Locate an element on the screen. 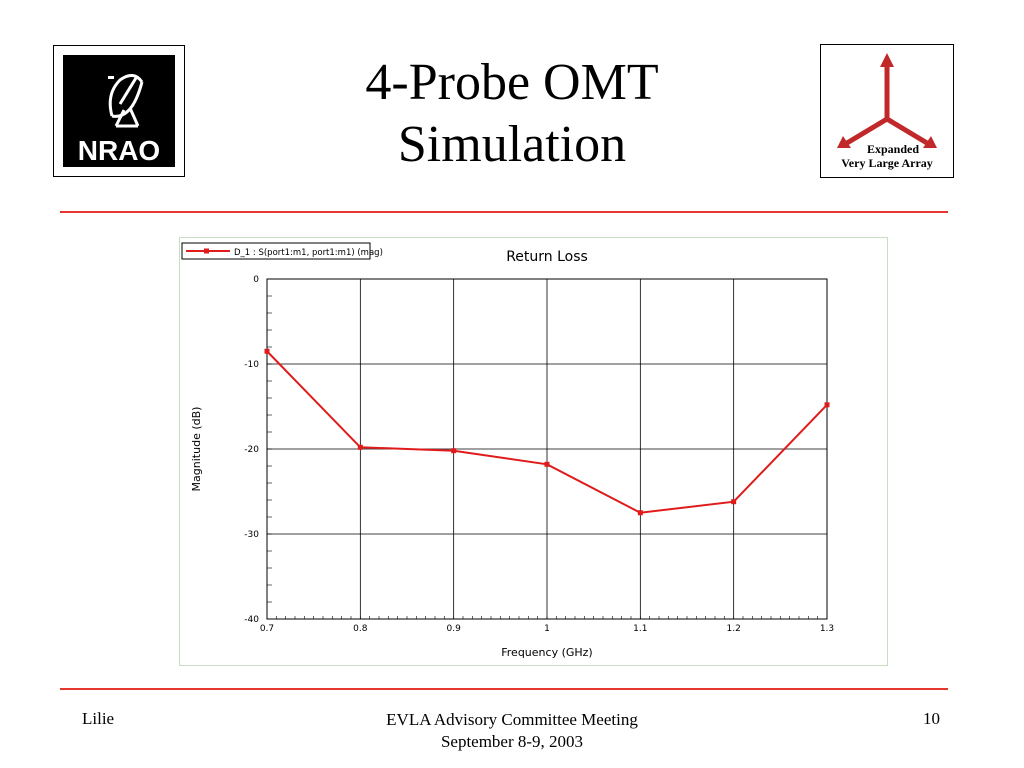 This screenshot has width=1024, height=768. evla-tri-arrow-icon: Expanded Very Large Array is located at coordinates (887, 111).